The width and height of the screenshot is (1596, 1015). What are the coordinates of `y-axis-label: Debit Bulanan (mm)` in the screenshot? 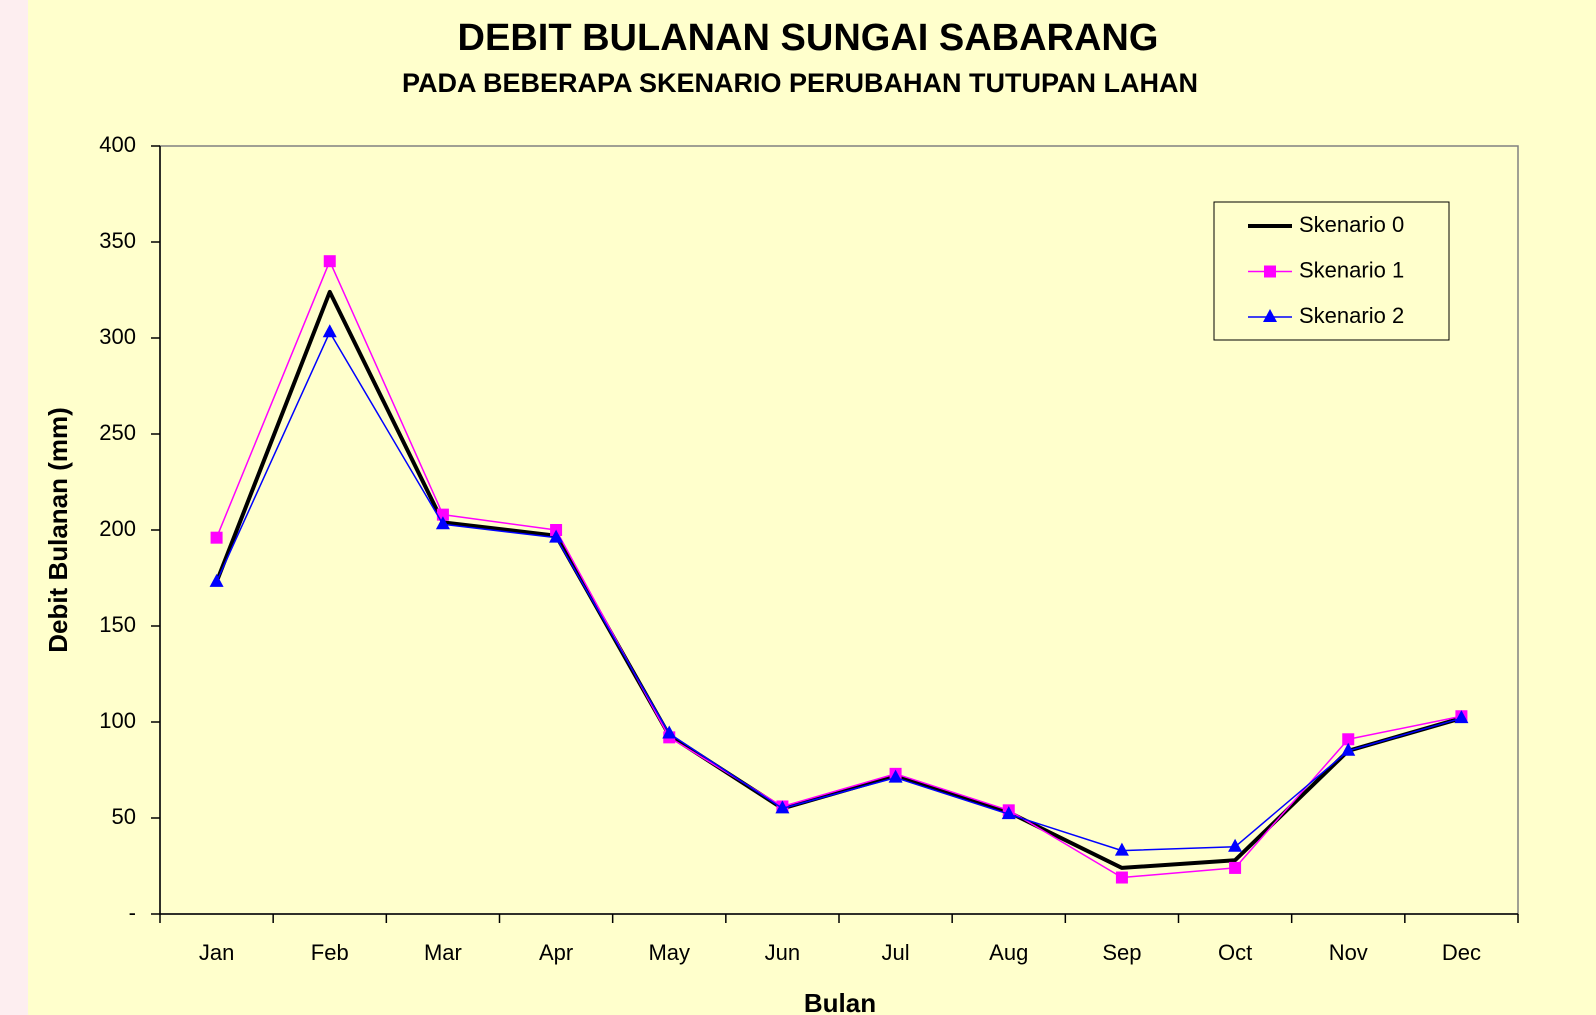 It's located at (58, 530).